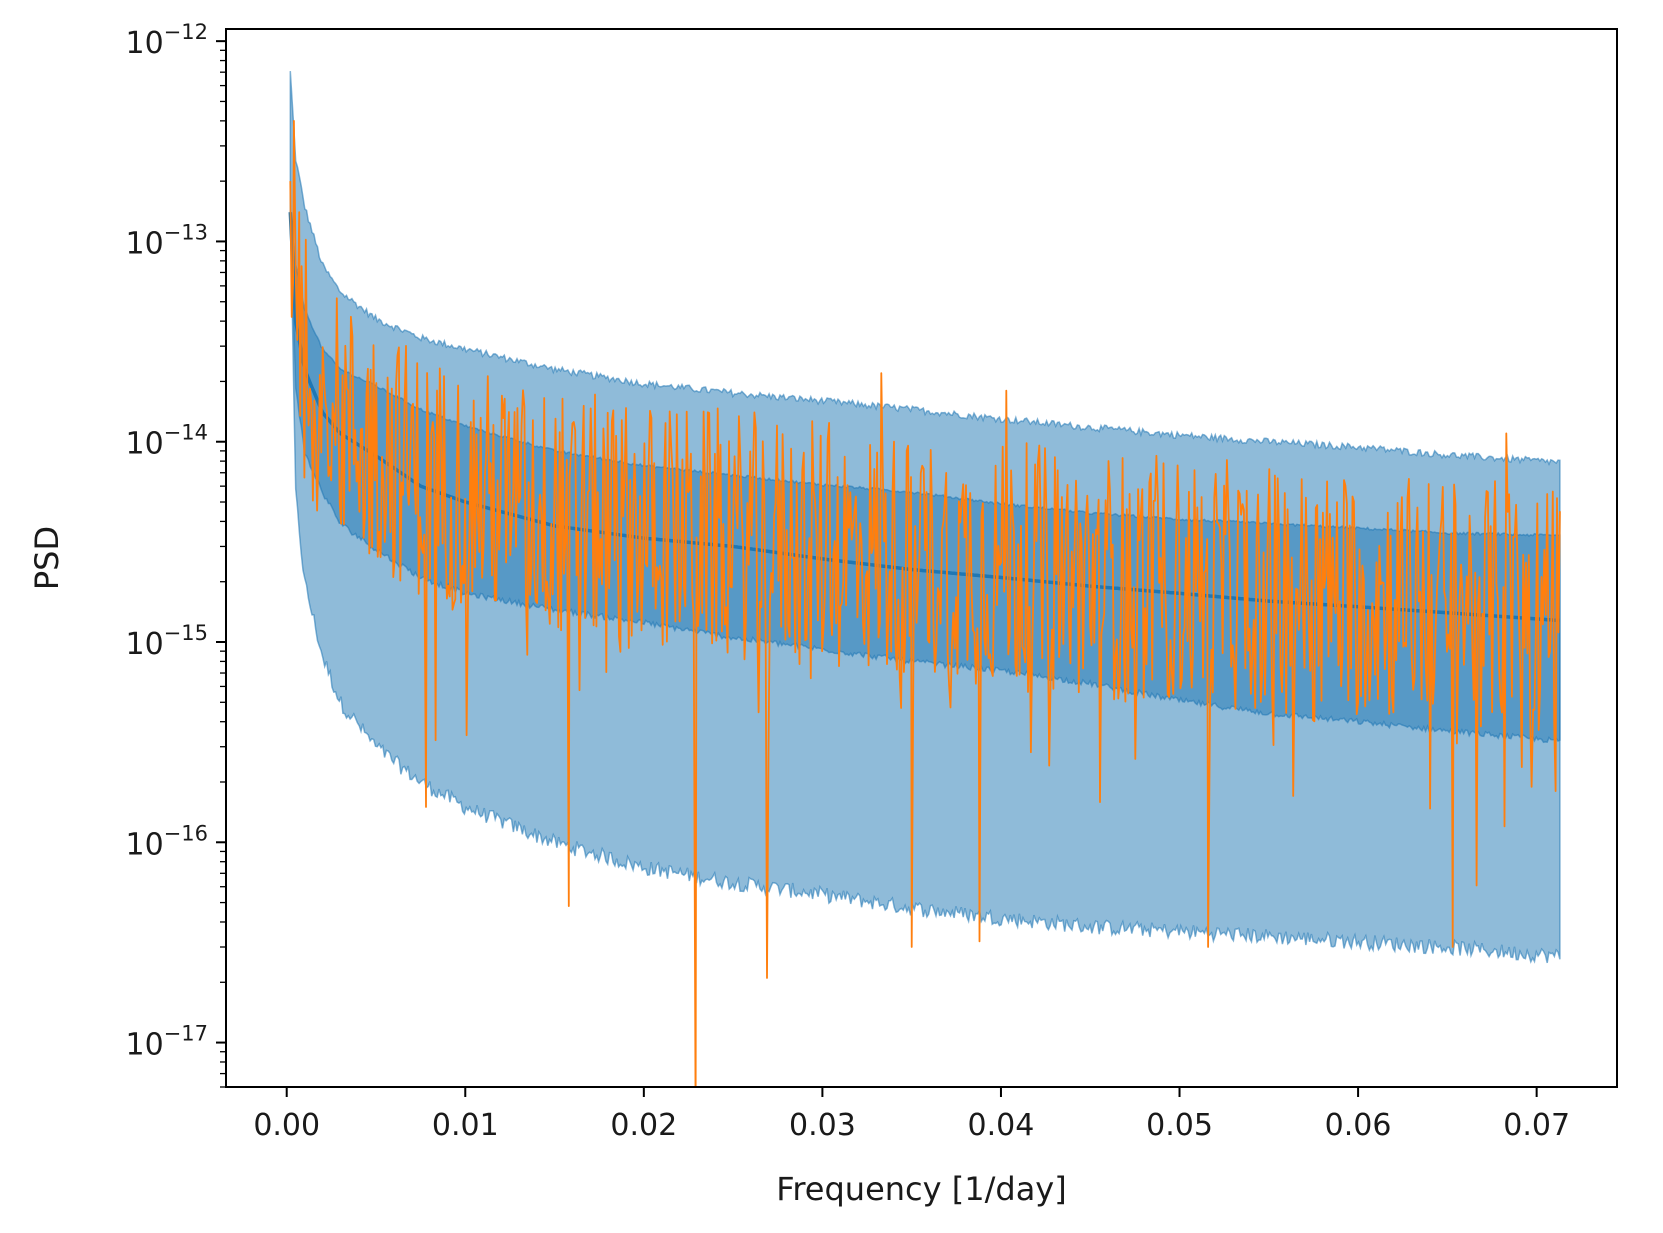 The height and width of the screenshot is (1233, 1663). Describe the element at coordinates (175, 554) in the screenshot. I see `y-axis: 10−12 10−13 10−14 10−15 10−16 10−17` at that location.